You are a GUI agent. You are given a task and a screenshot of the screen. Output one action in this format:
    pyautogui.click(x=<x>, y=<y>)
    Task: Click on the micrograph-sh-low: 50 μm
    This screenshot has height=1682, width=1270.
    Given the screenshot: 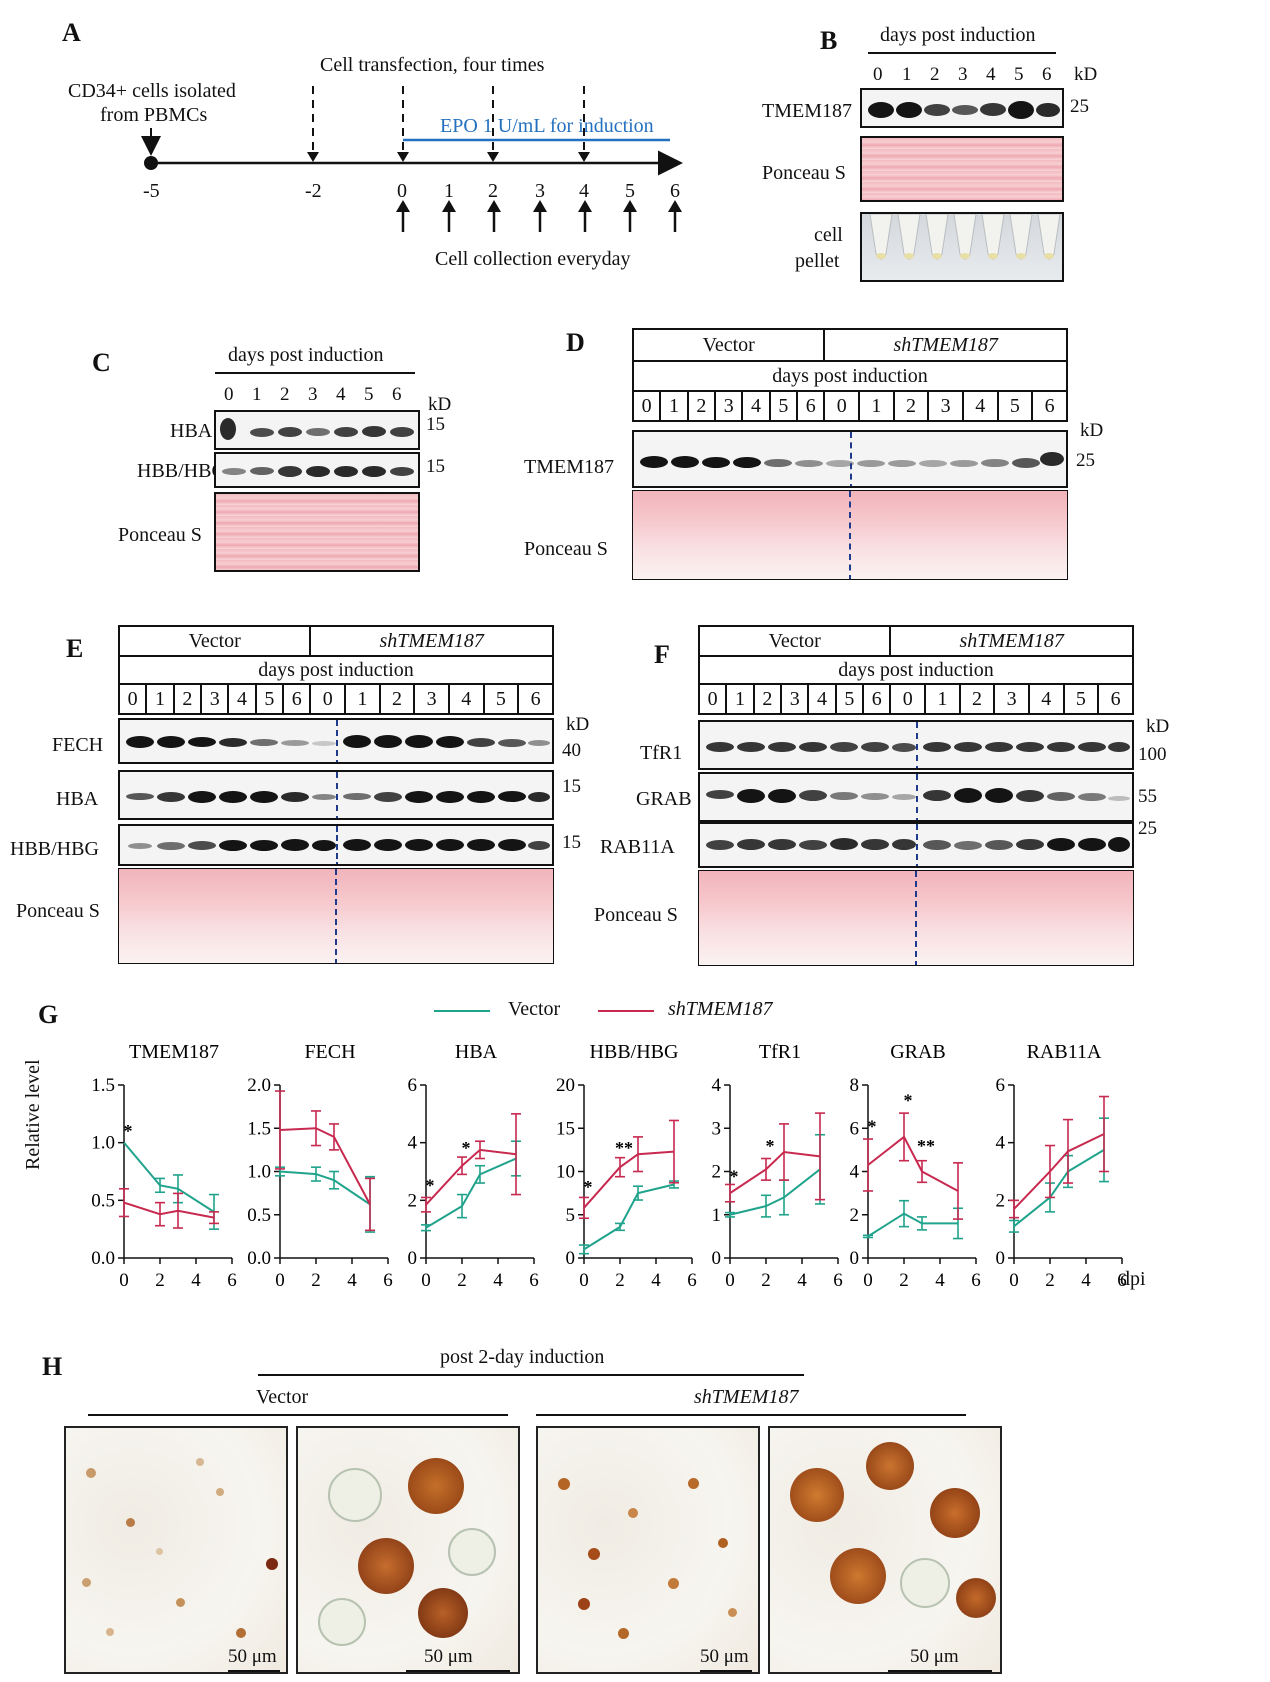 What is the action you would take?
    pyautogui.click(x=648, y=1550)
    